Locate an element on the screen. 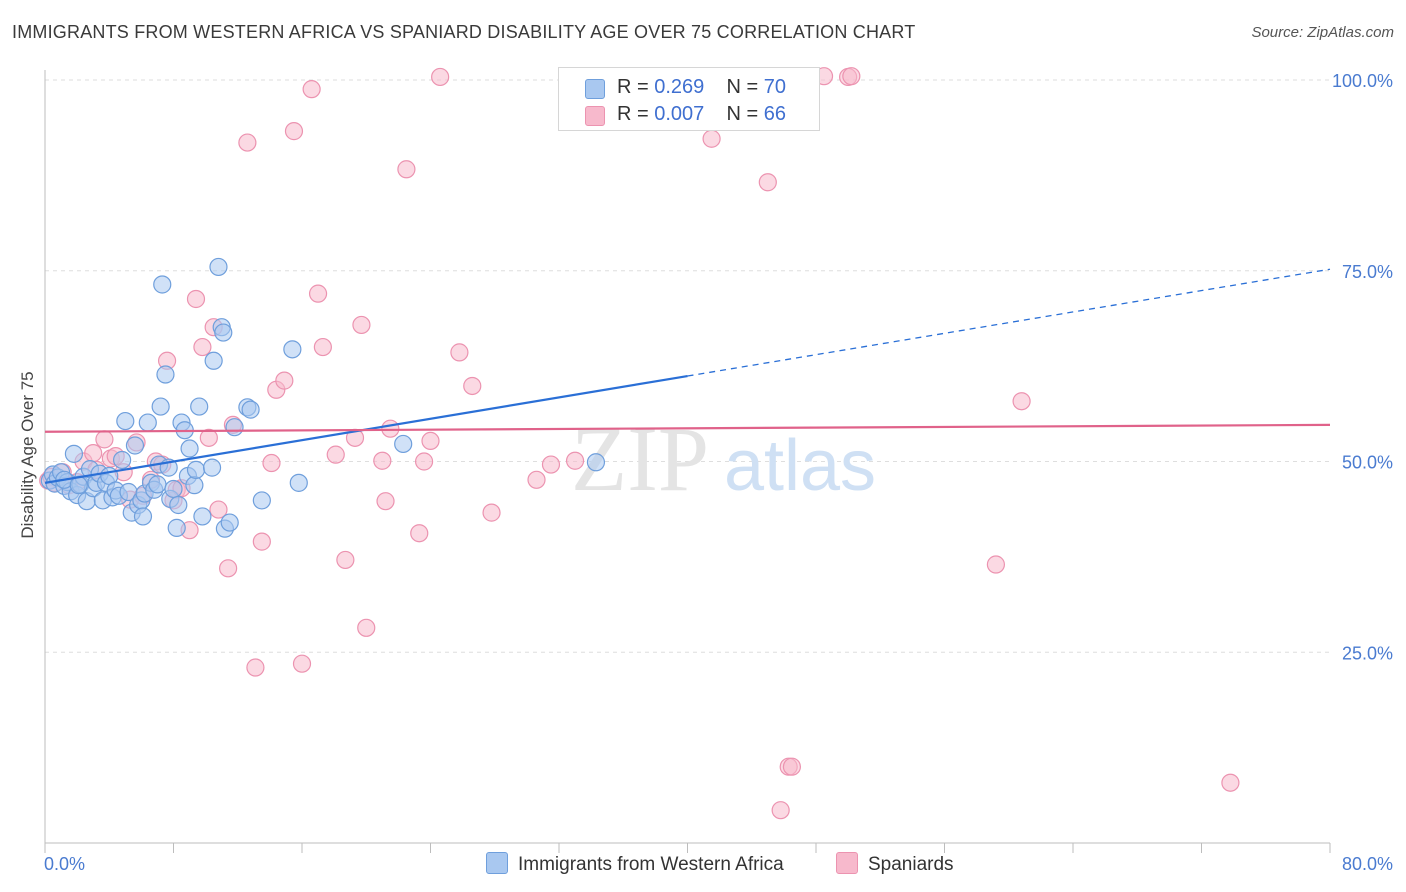  legend-label: Immigrants from Western Africa is located at coordinates (651, 864).